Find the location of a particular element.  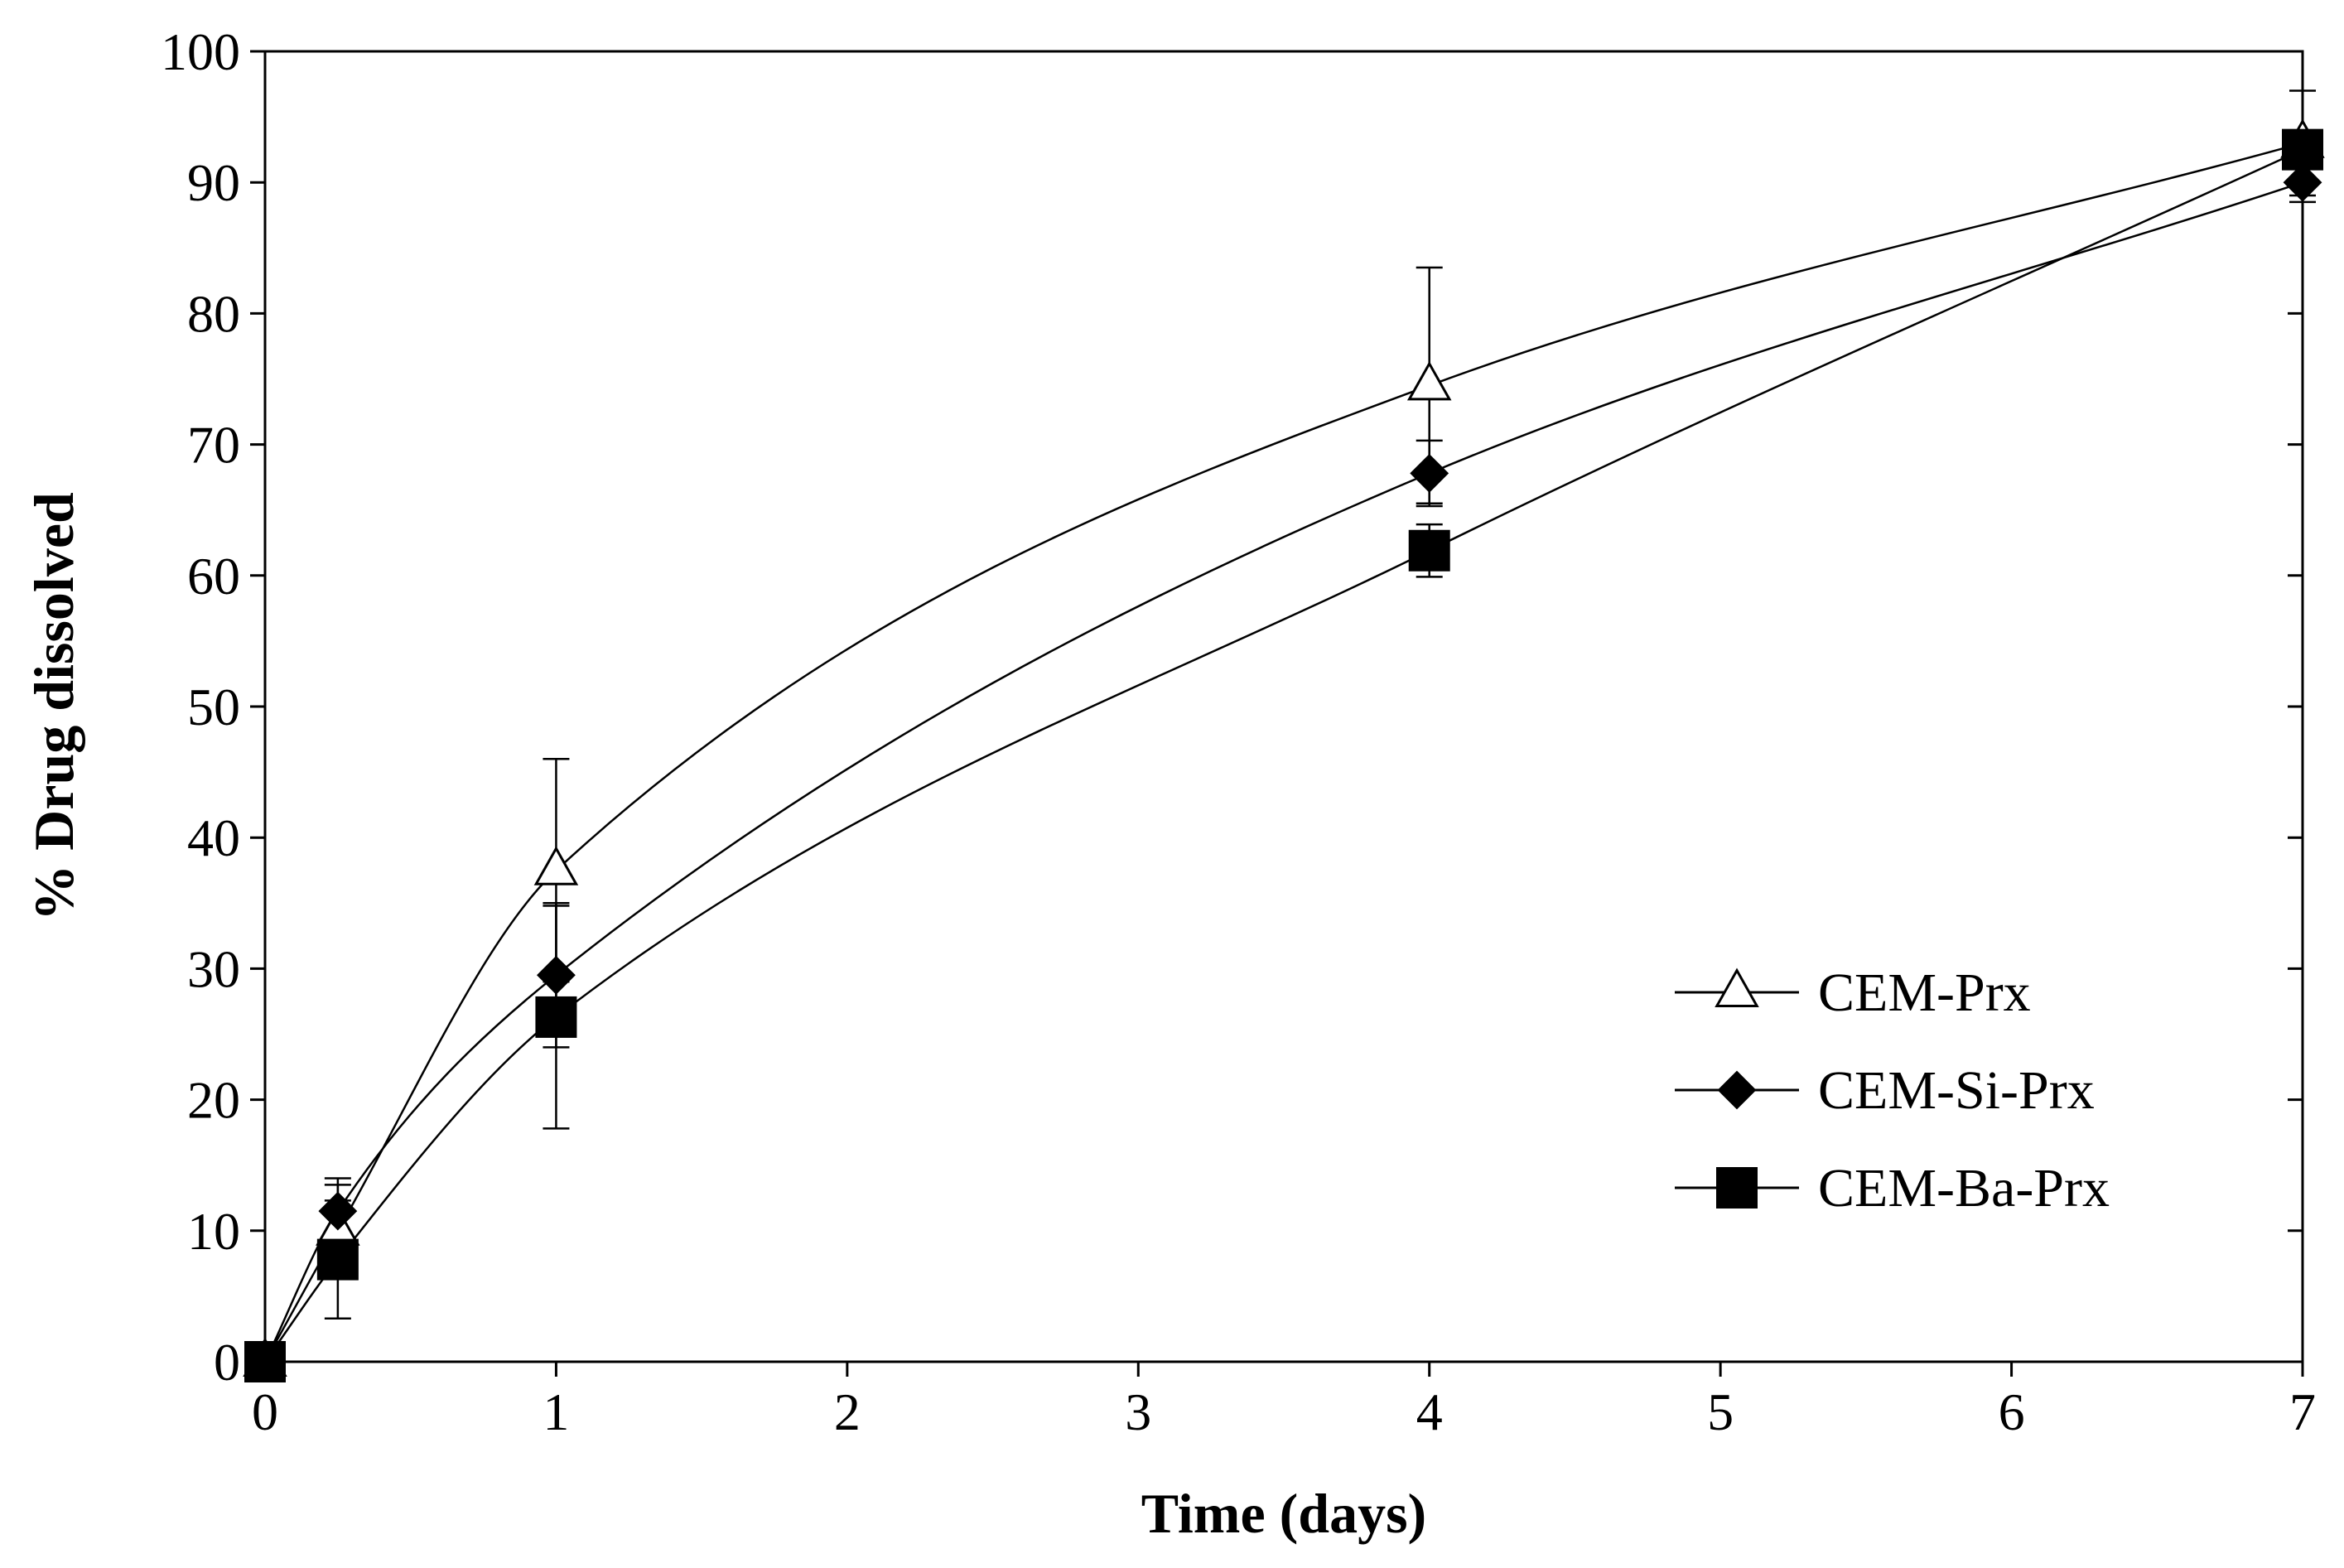

legend: CEM-Prx CEM-Si-Prx CEM-Ba-Prx is located at coordinates (1892, 1090).